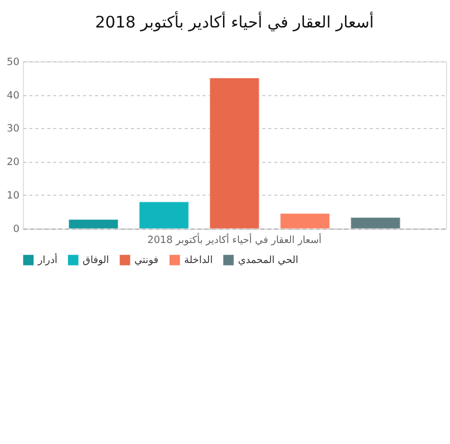 Image resolution: width=450 pixels, height=444 pixels. What do you see at coordinates (13, 129) in the screenshot?
I see `y-tick-label: 30` at bounding box center [13, 129].